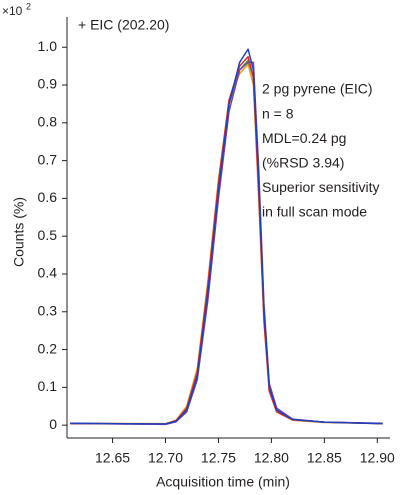 The width and height of the screenshot is (417, 495). What do you see at coordinates (48, 348) in the screenshot?
I see `y-tick-label: 0.2` at bounding box center [48, 348].